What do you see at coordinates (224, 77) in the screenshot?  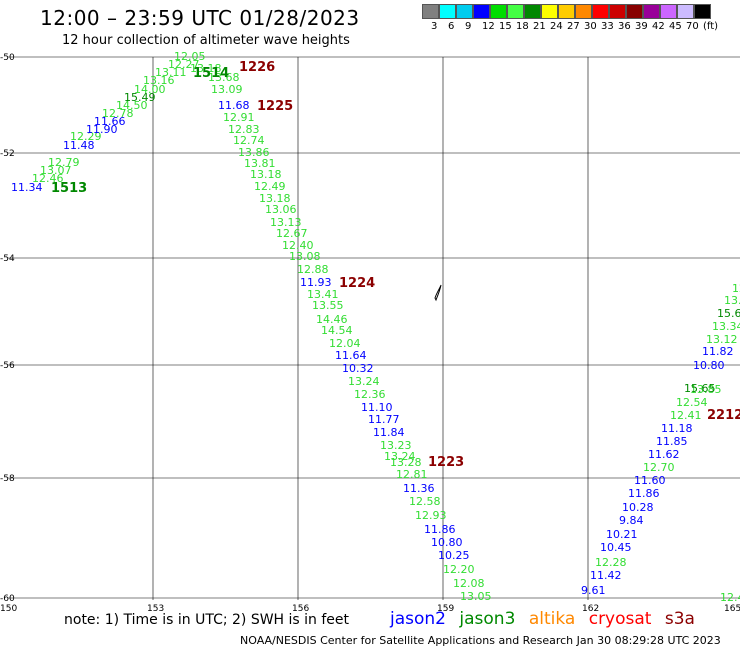 I see `track1-label: 13.68` at bounding box center [224, 77].